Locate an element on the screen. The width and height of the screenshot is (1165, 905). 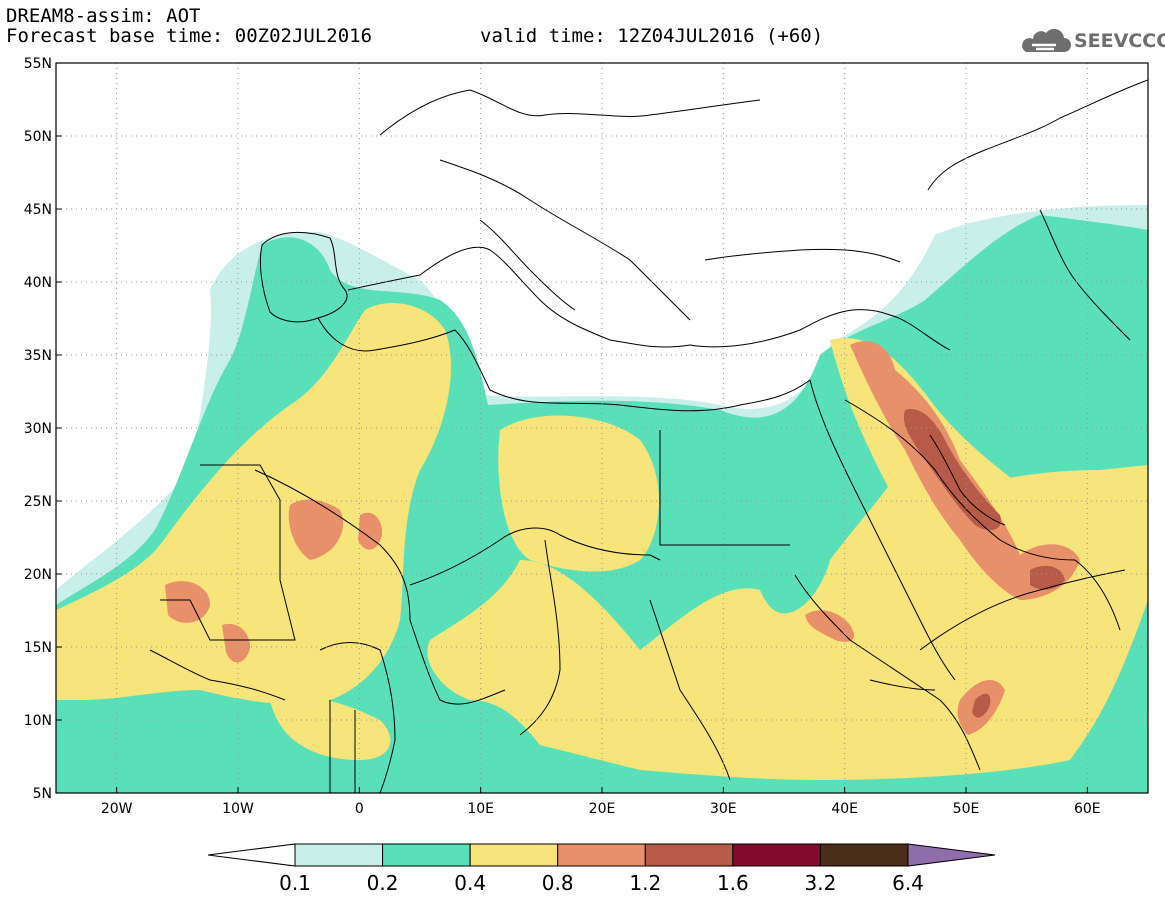
lat-label: 20N is located at coordinates (38, 575).